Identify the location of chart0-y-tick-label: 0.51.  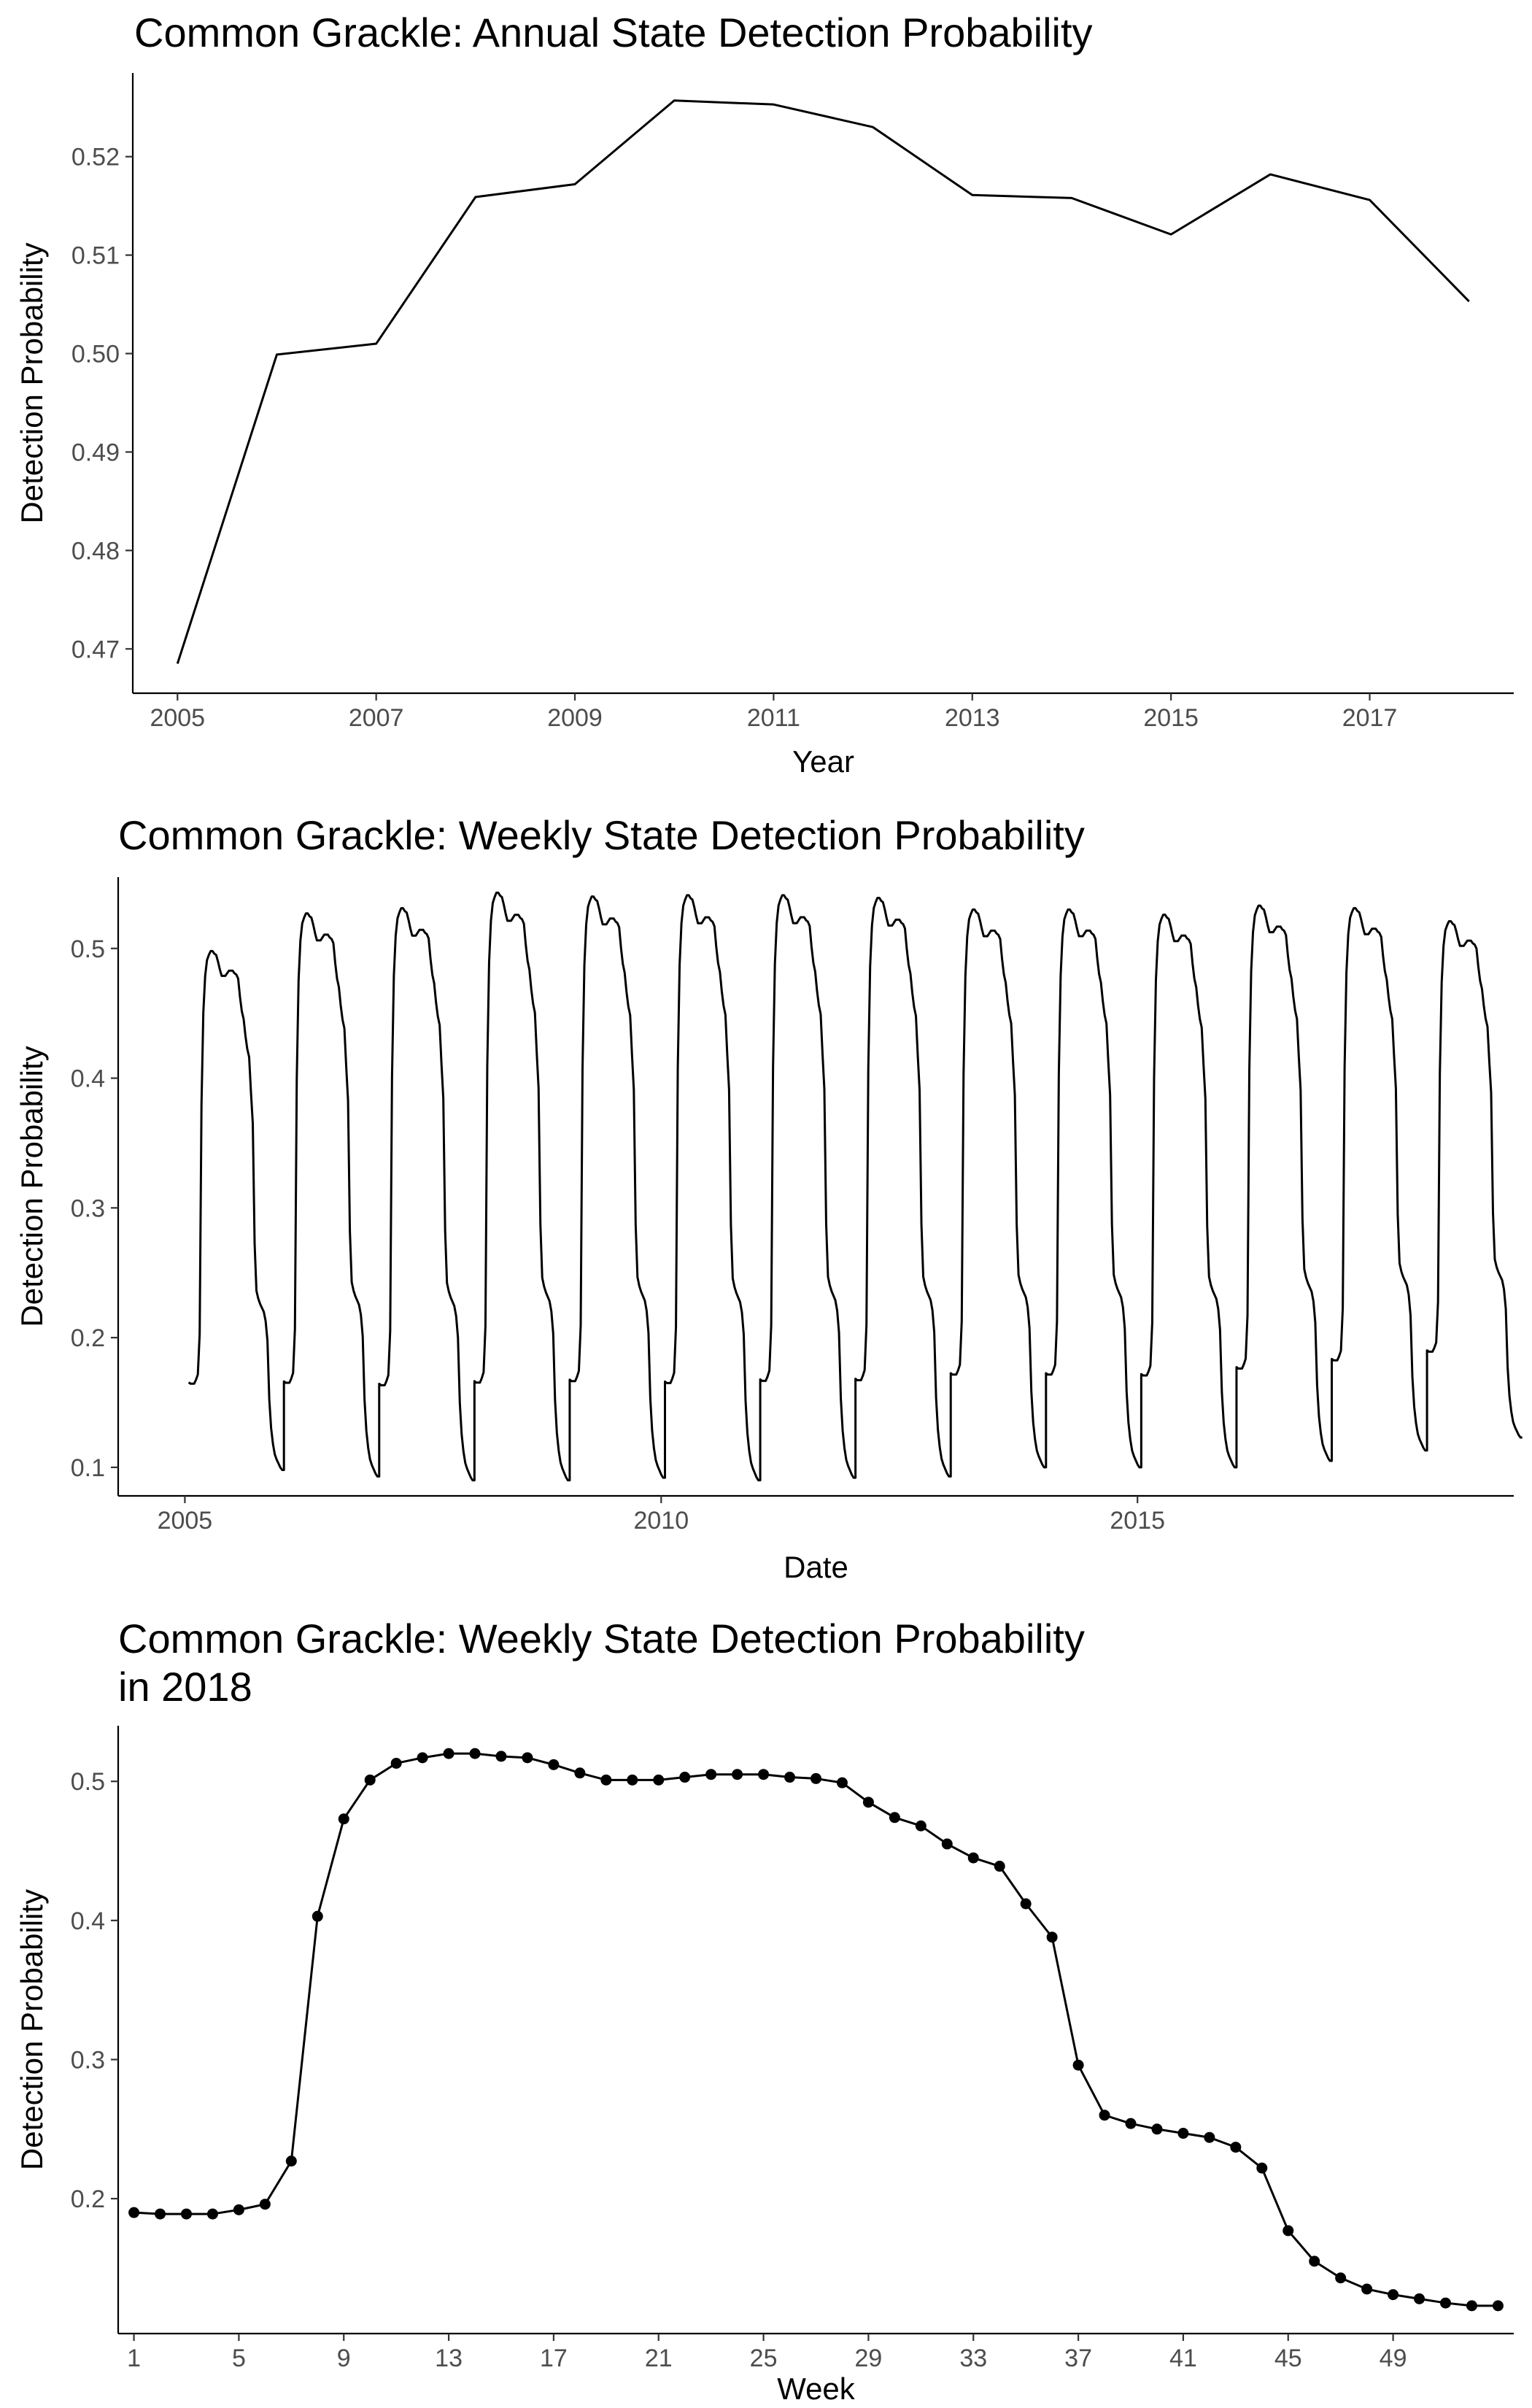
(96, 256).